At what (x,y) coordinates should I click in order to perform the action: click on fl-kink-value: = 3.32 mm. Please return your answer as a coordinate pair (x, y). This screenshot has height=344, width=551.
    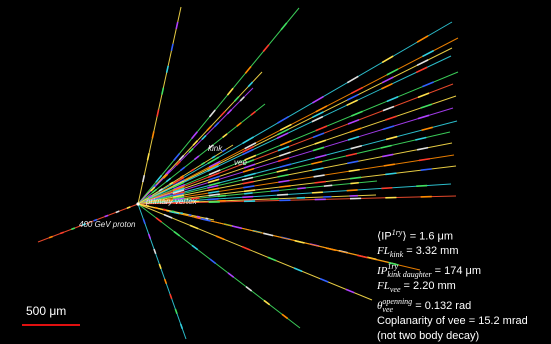
    Looking at the image, I should click on (431, 251).